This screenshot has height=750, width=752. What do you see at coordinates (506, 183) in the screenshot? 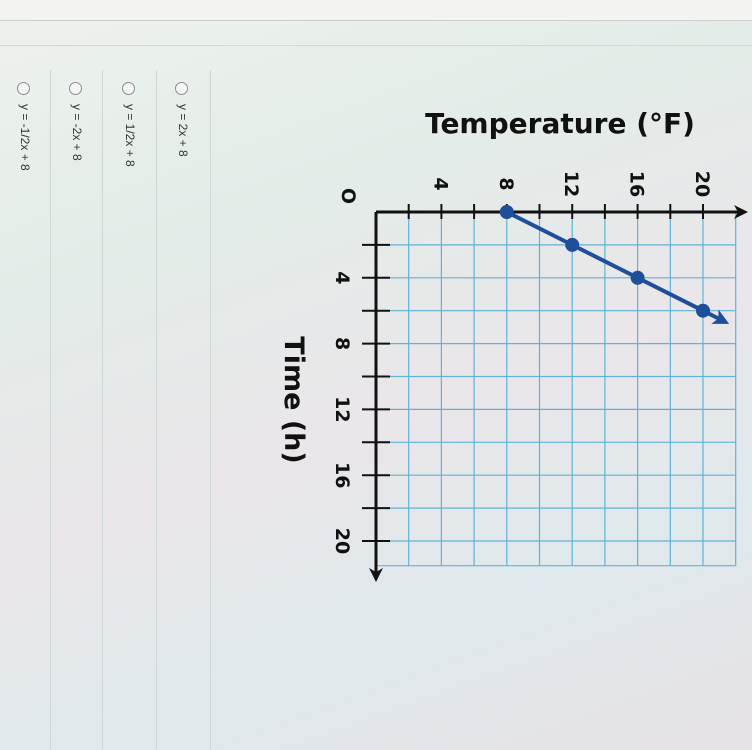
I see `y-tick-label: 8` at bounding box center [506, 183].